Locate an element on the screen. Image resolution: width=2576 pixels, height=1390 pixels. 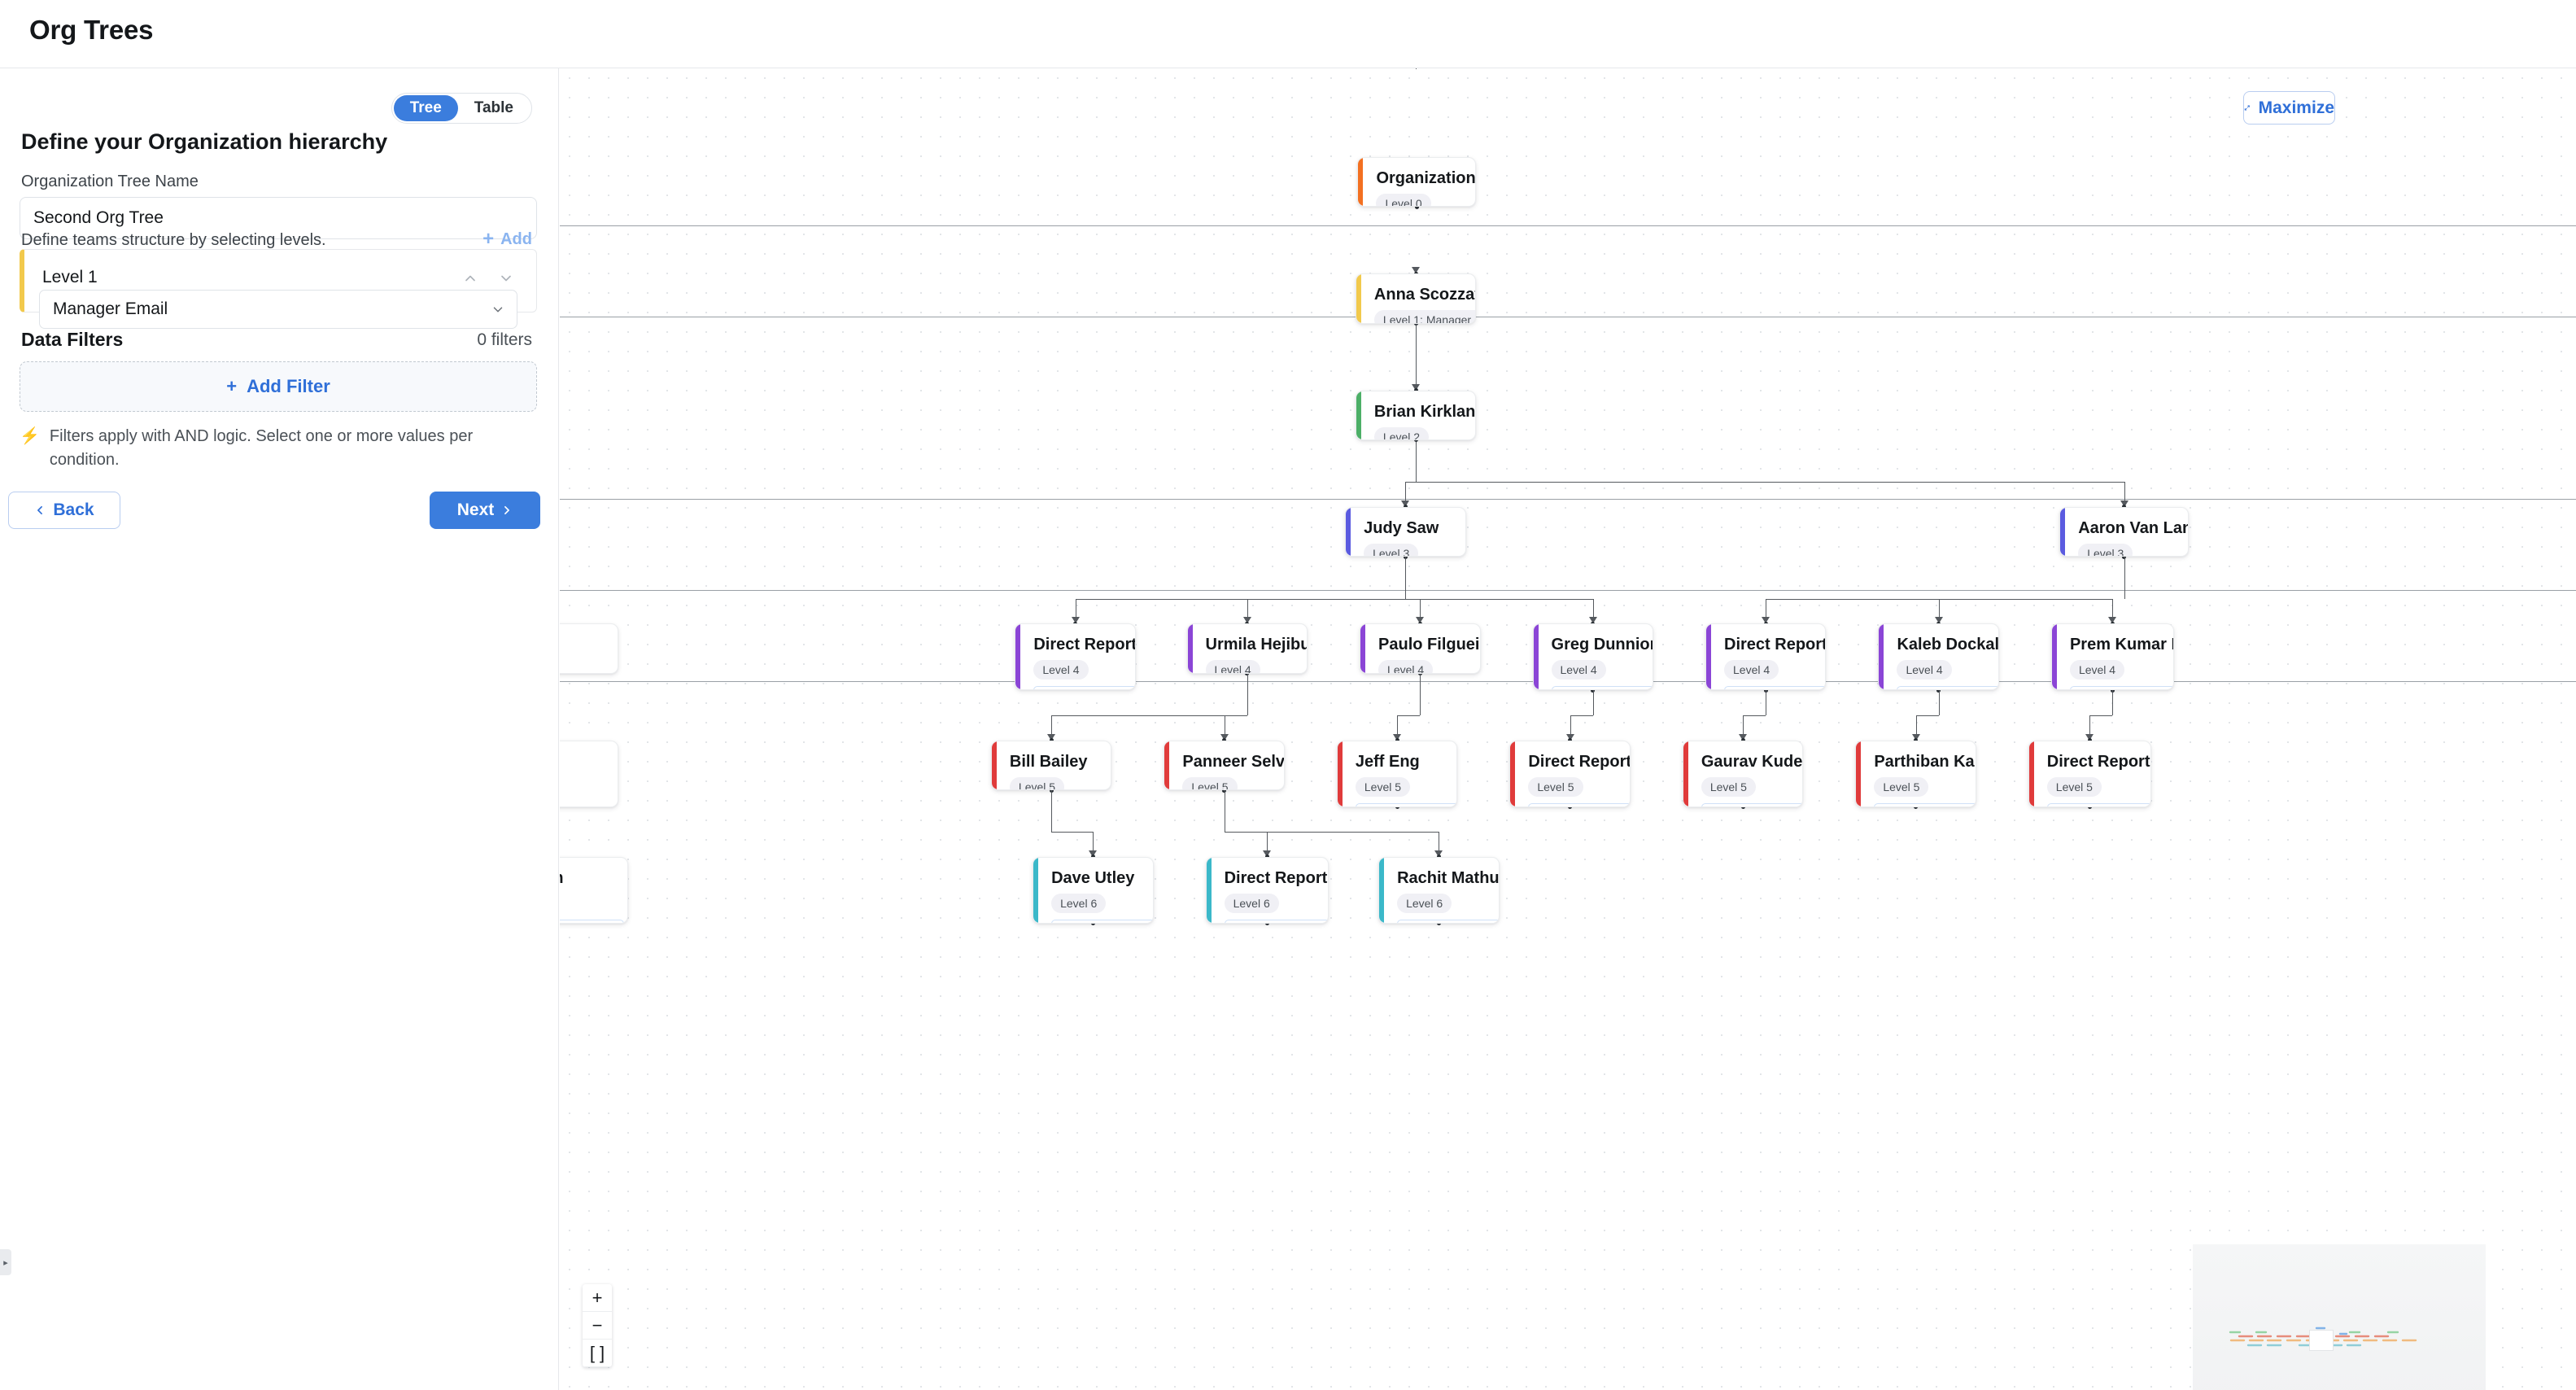
org-node: Paulo Filgueira Level 4 is located at coordinates (1420, 648).